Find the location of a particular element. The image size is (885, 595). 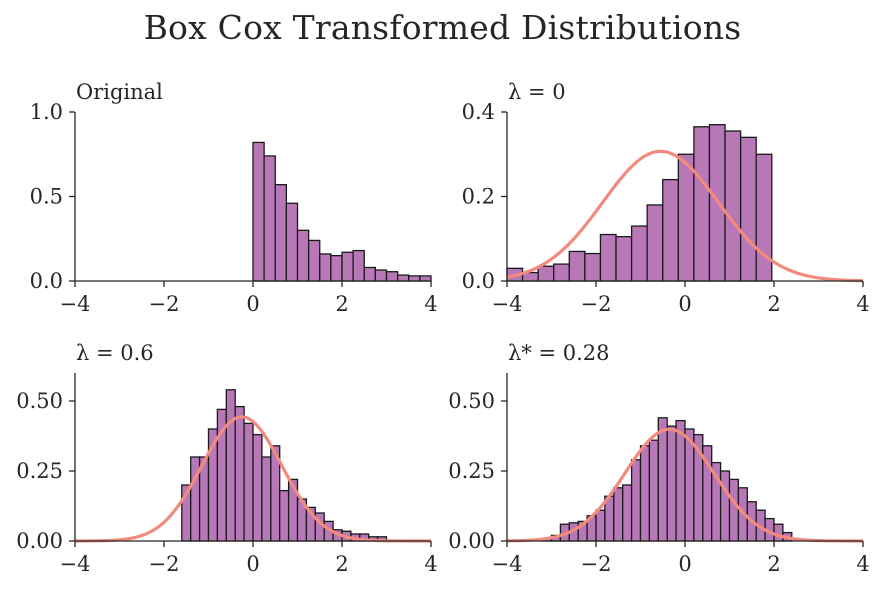

y-tick-label: 0.2 is located at coordinates (478, 197).